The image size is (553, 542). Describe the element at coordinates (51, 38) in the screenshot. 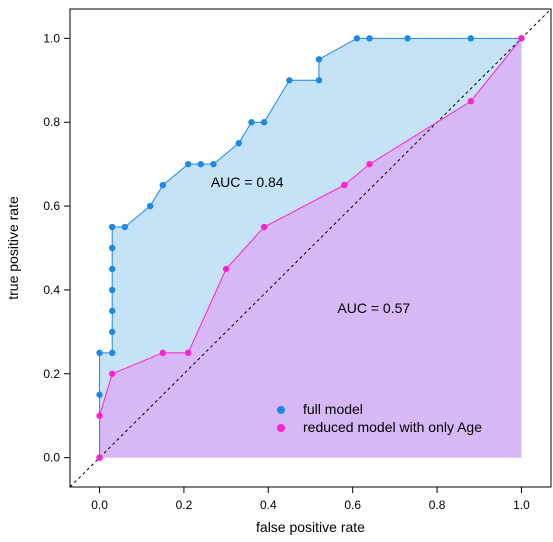

I see `y-tick-label: 1.0` at that location.